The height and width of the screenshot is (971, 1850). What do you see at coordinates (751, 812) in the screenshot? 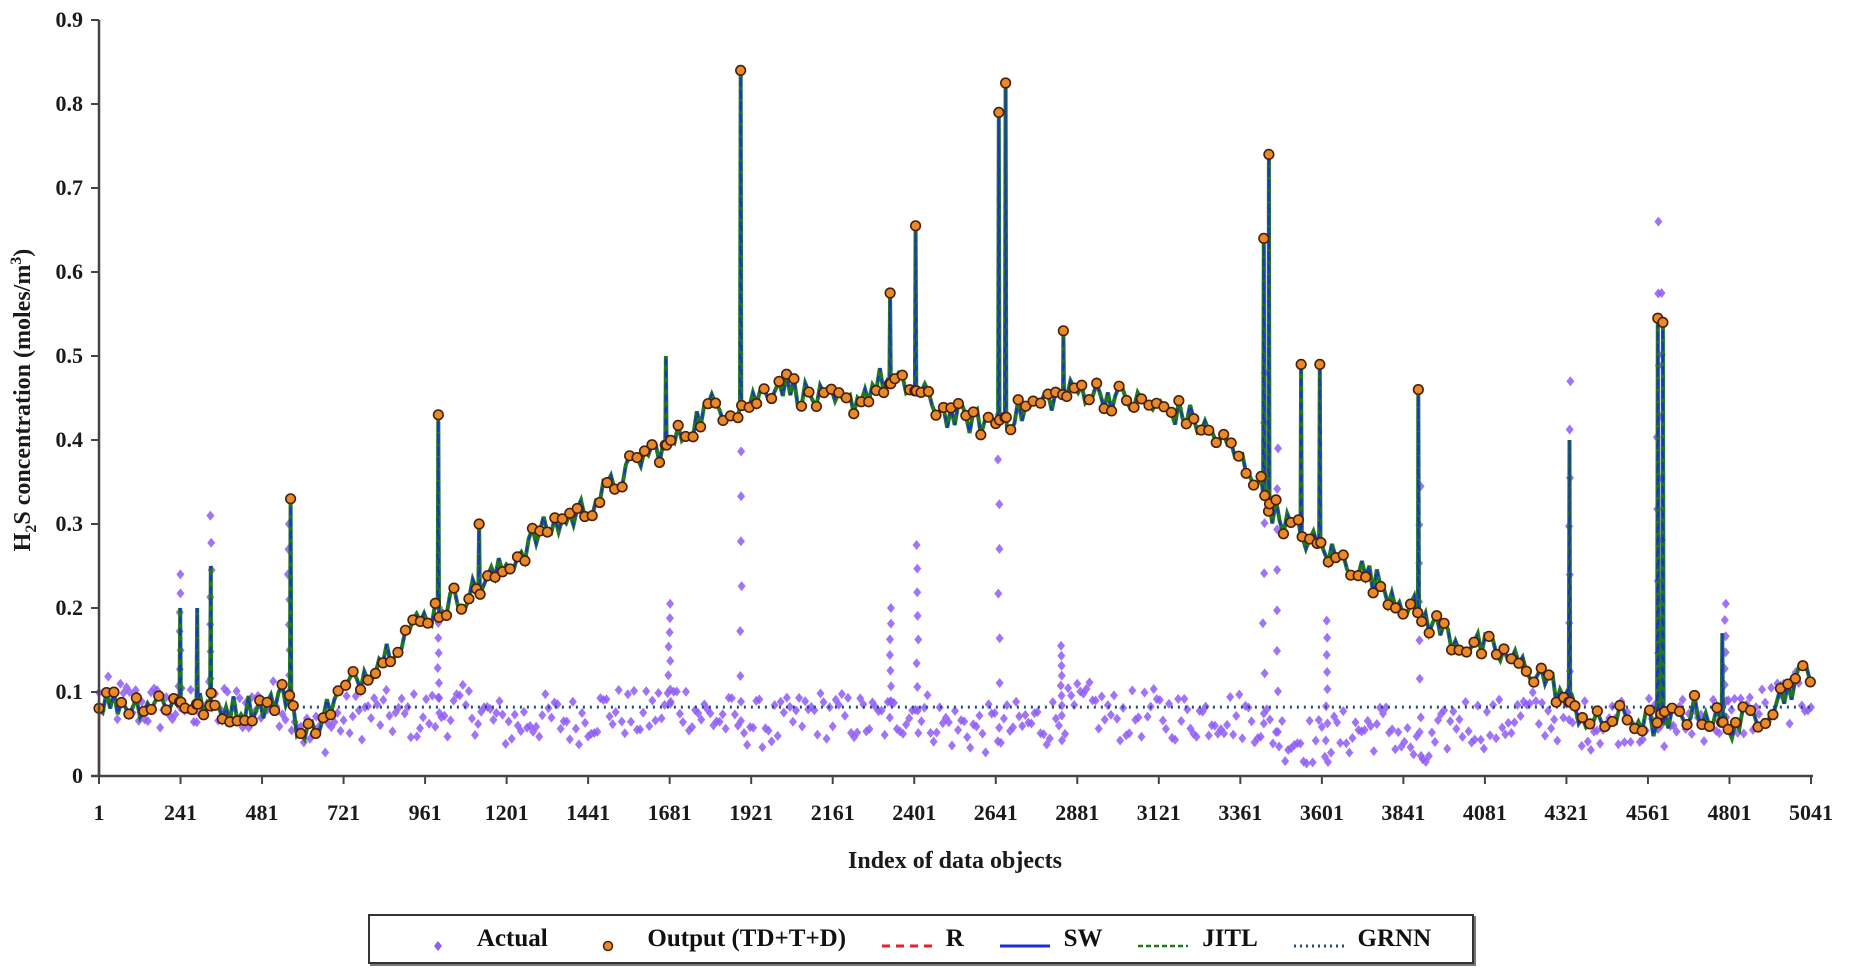
I see `x-tick-label: 1921` at bounding box center [751, 812].